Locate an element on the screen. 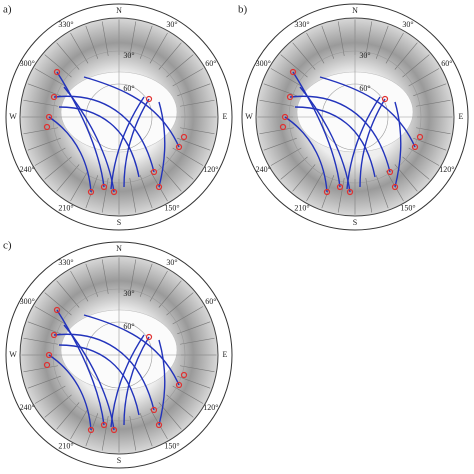 The image size is (474, 474). azimuth-label: 30° is located at coordinates (171, 24).